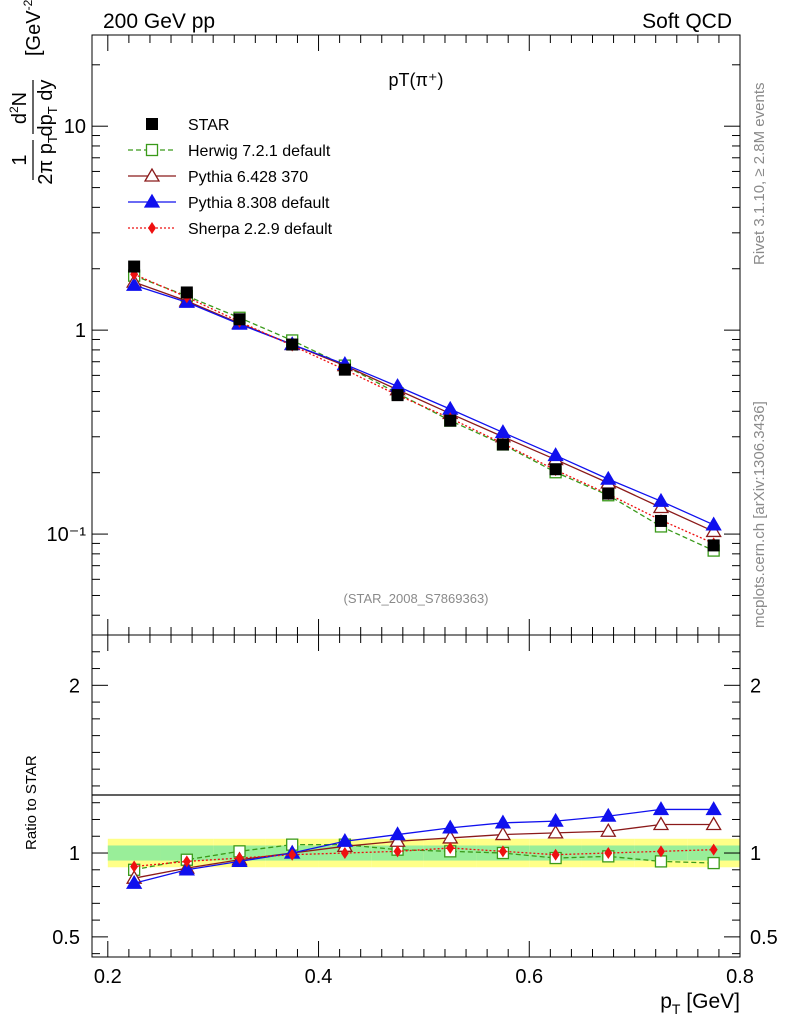  What do you see at coordinates (67, 535) in the screenshot?
I see `main-y-tick-label: 10⁻¹` at bounding box center [67, 535].